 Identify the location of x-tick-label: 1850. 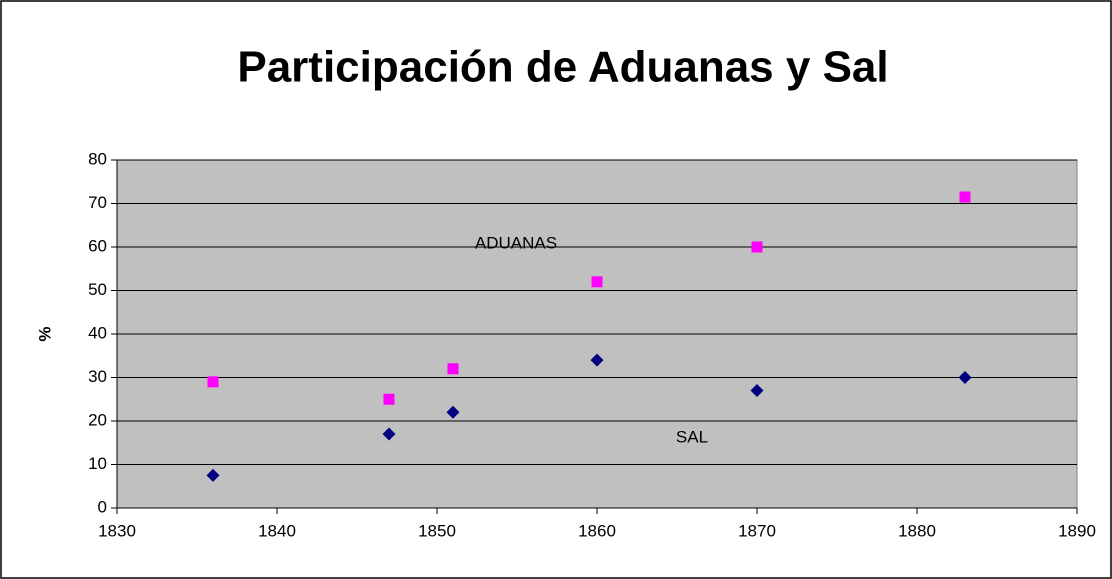
(437, 530).